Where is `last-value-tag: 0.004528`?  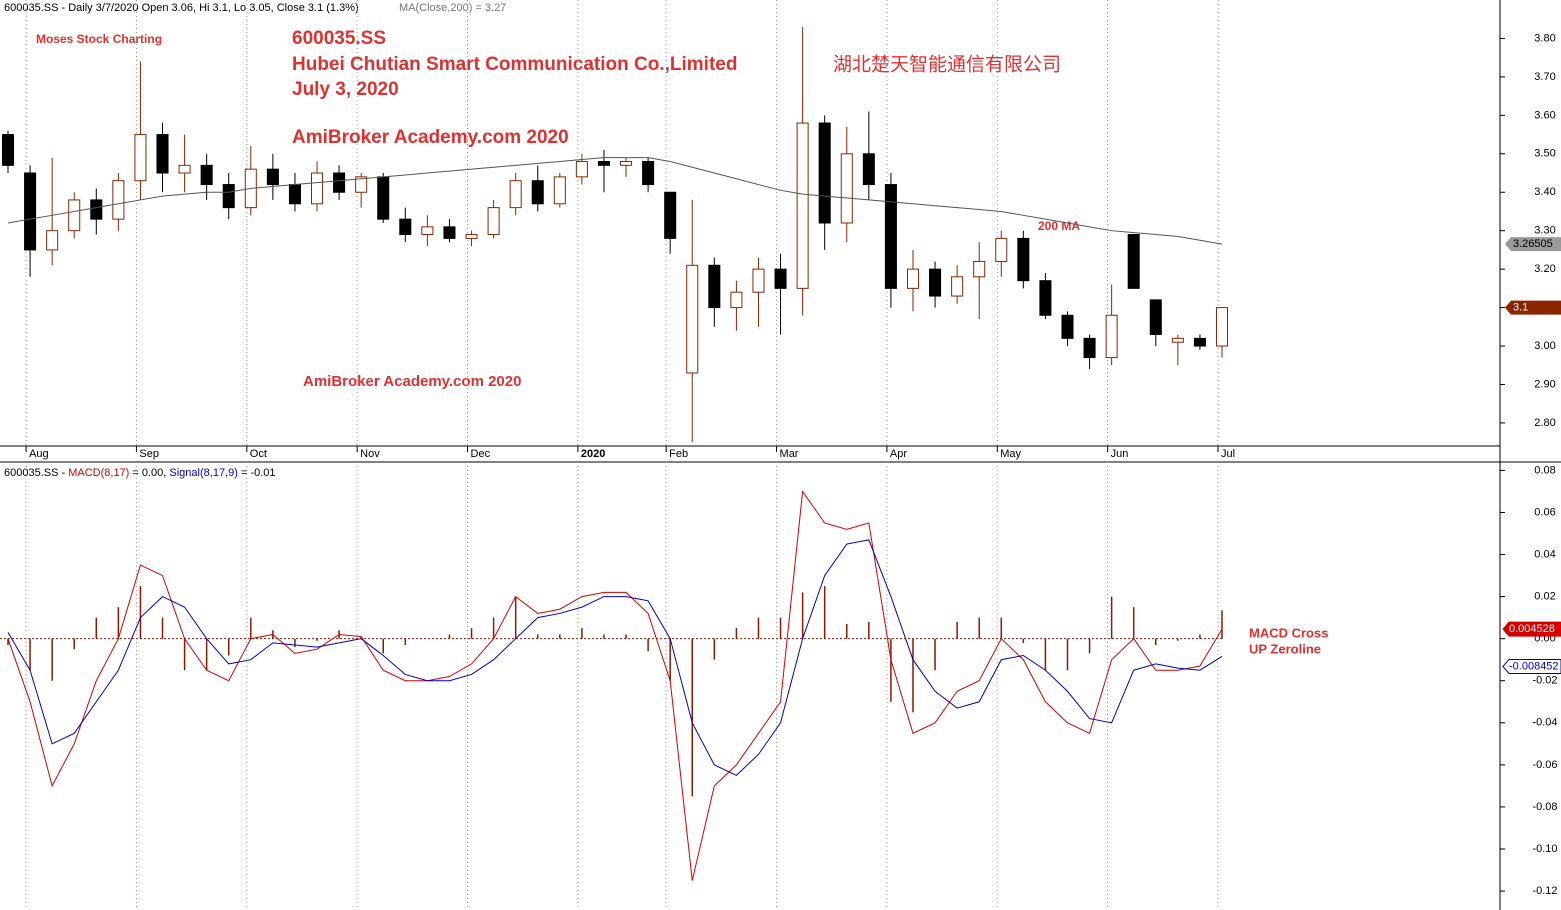 last-value-tag: 0.004528 is located at coordinates (1532, 629).